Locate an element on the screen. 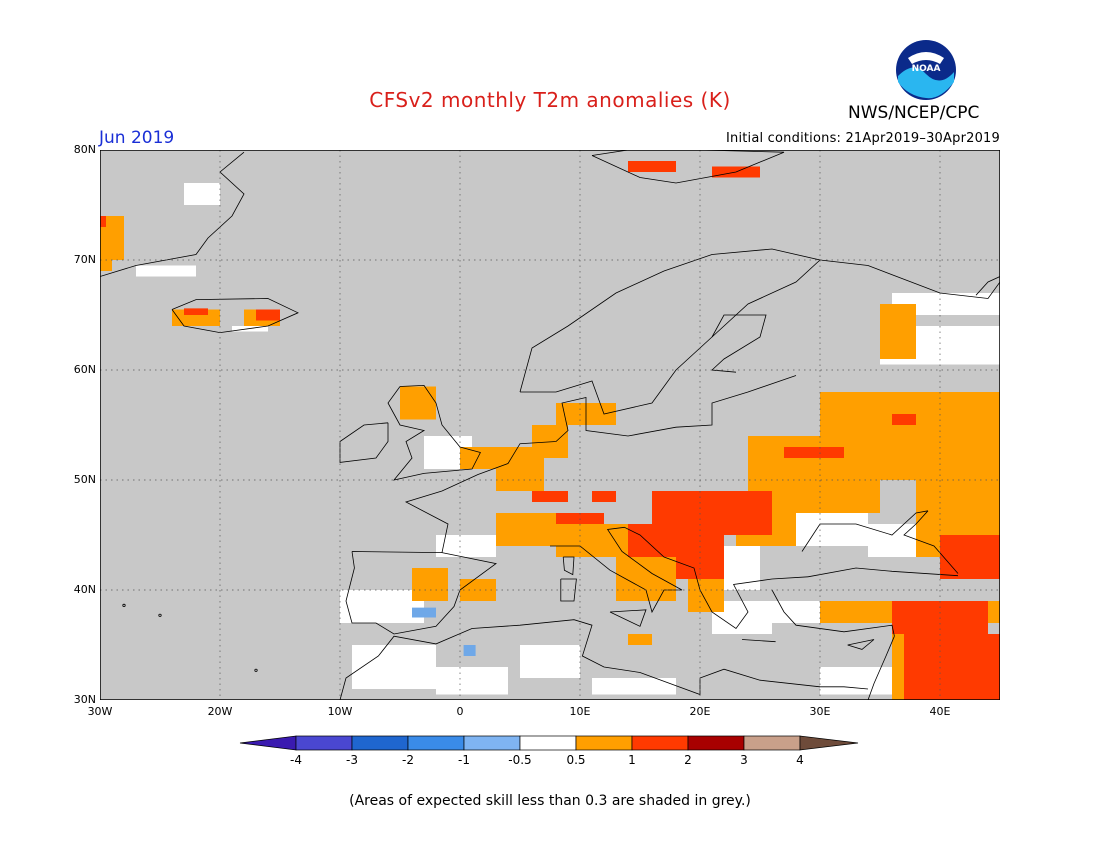  lat-tick-label: 70N is located at coordinates (84, 259).